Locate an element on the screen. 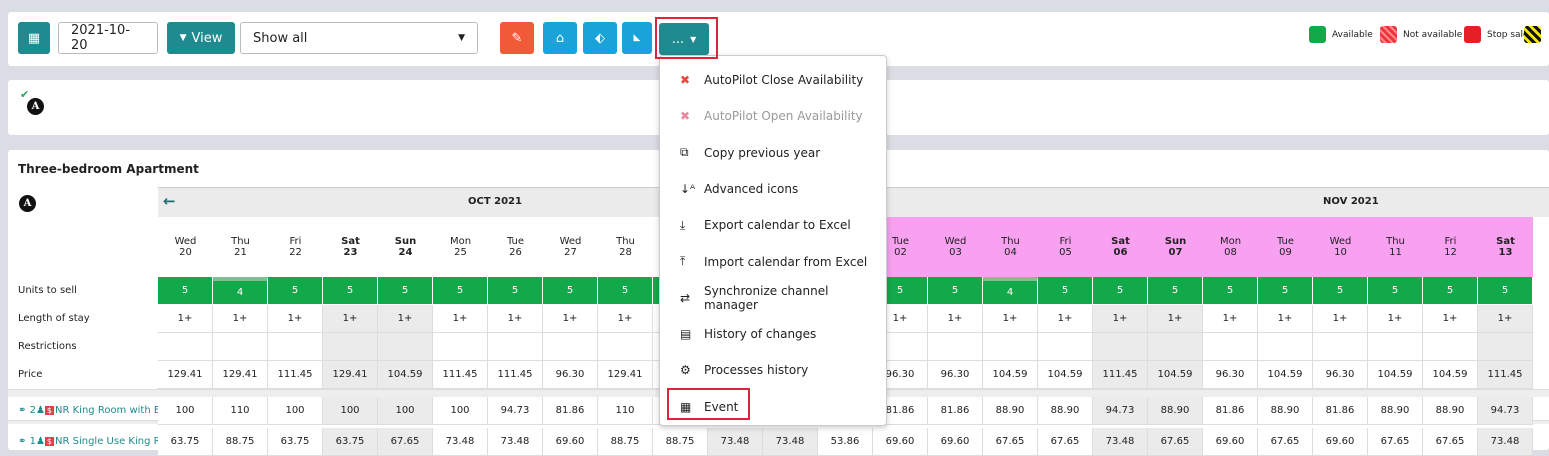 The image size is (1549, 456). rate-plan-link: ⚭ 1♟ $ NR Single Use King R is located at coordinates (88, 441).